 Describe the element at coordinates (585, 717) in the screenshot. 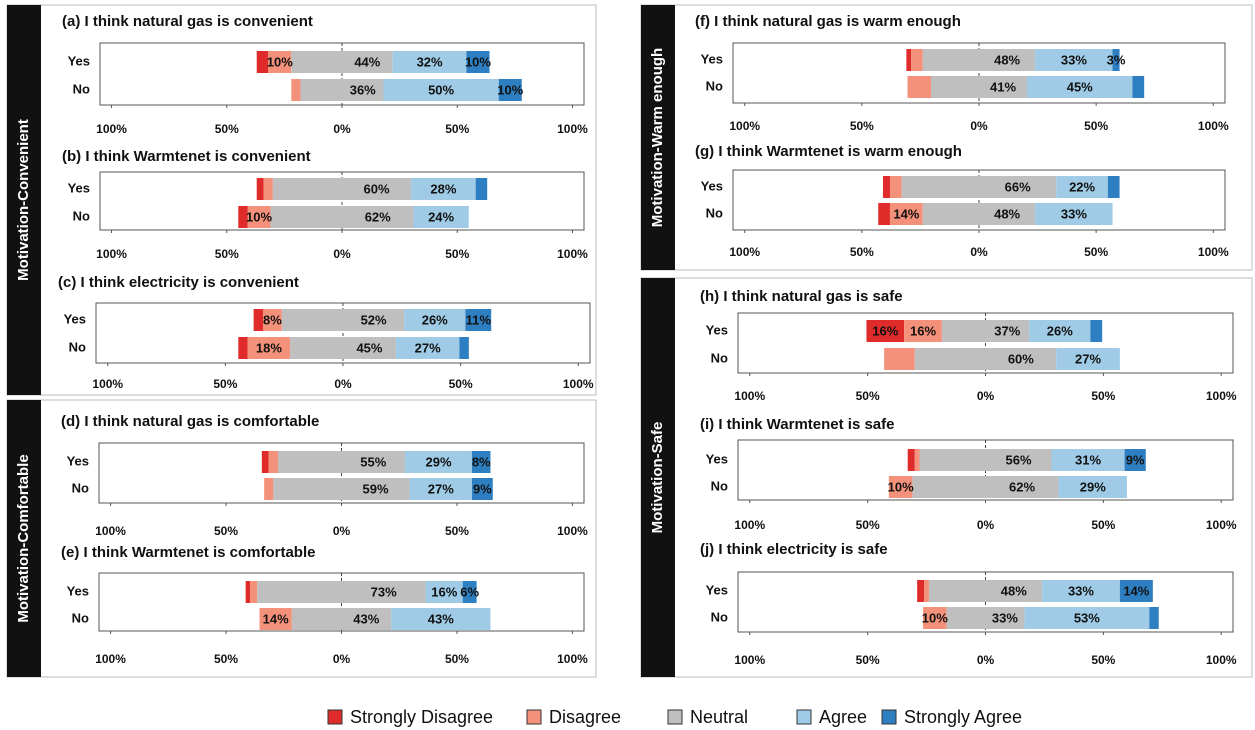

I see `legend-label: Disagree` at that location.